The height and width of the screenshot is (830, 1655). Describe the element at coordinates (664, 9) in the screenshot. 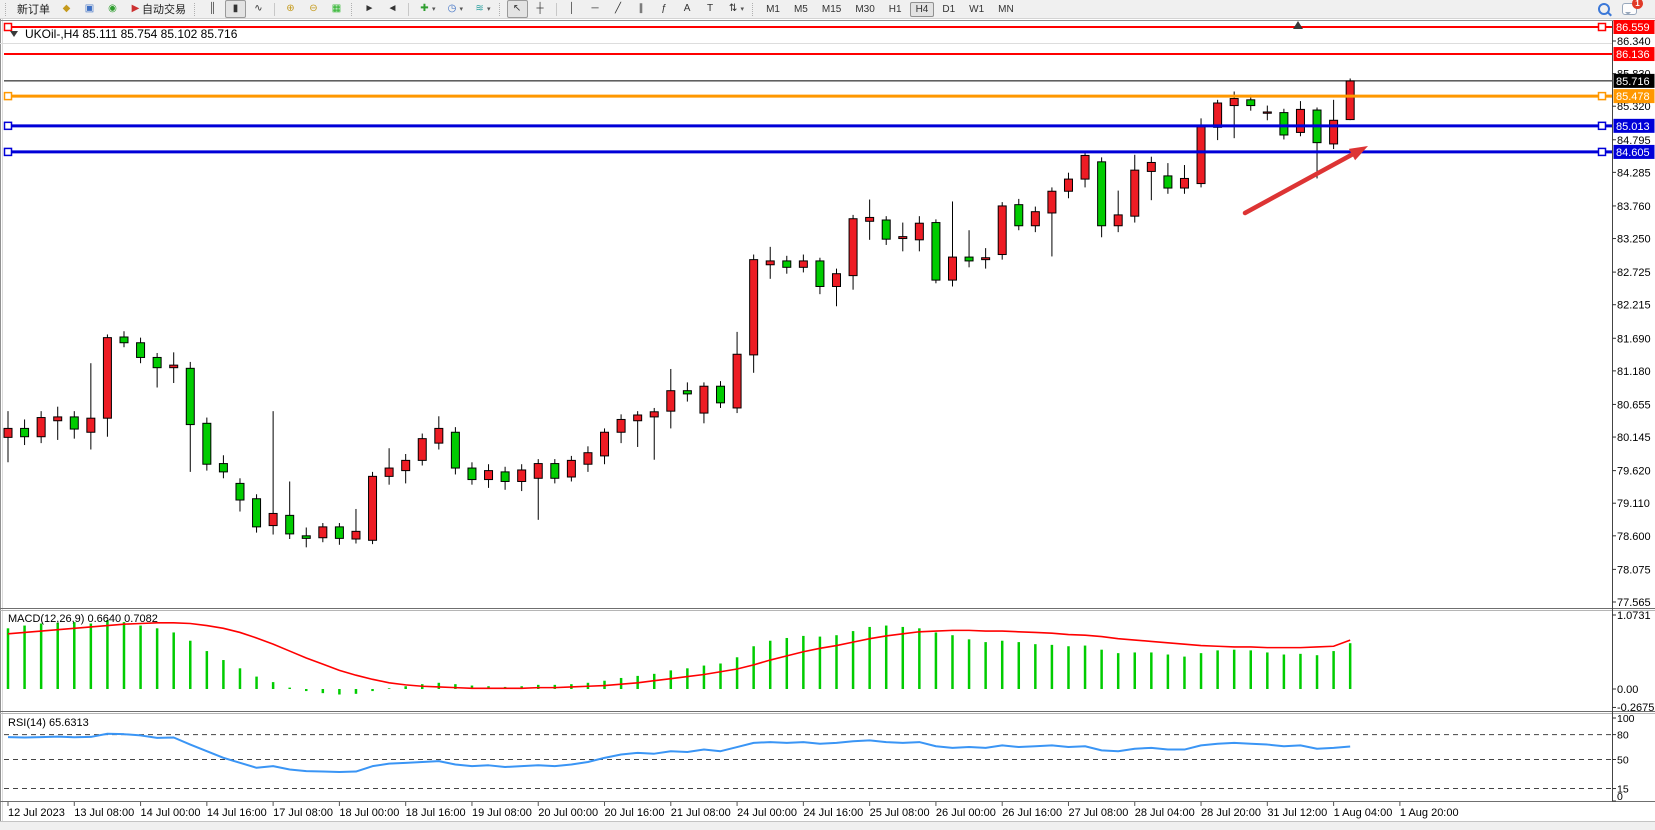

I see `fibonacci-button: ƒ` at that location.